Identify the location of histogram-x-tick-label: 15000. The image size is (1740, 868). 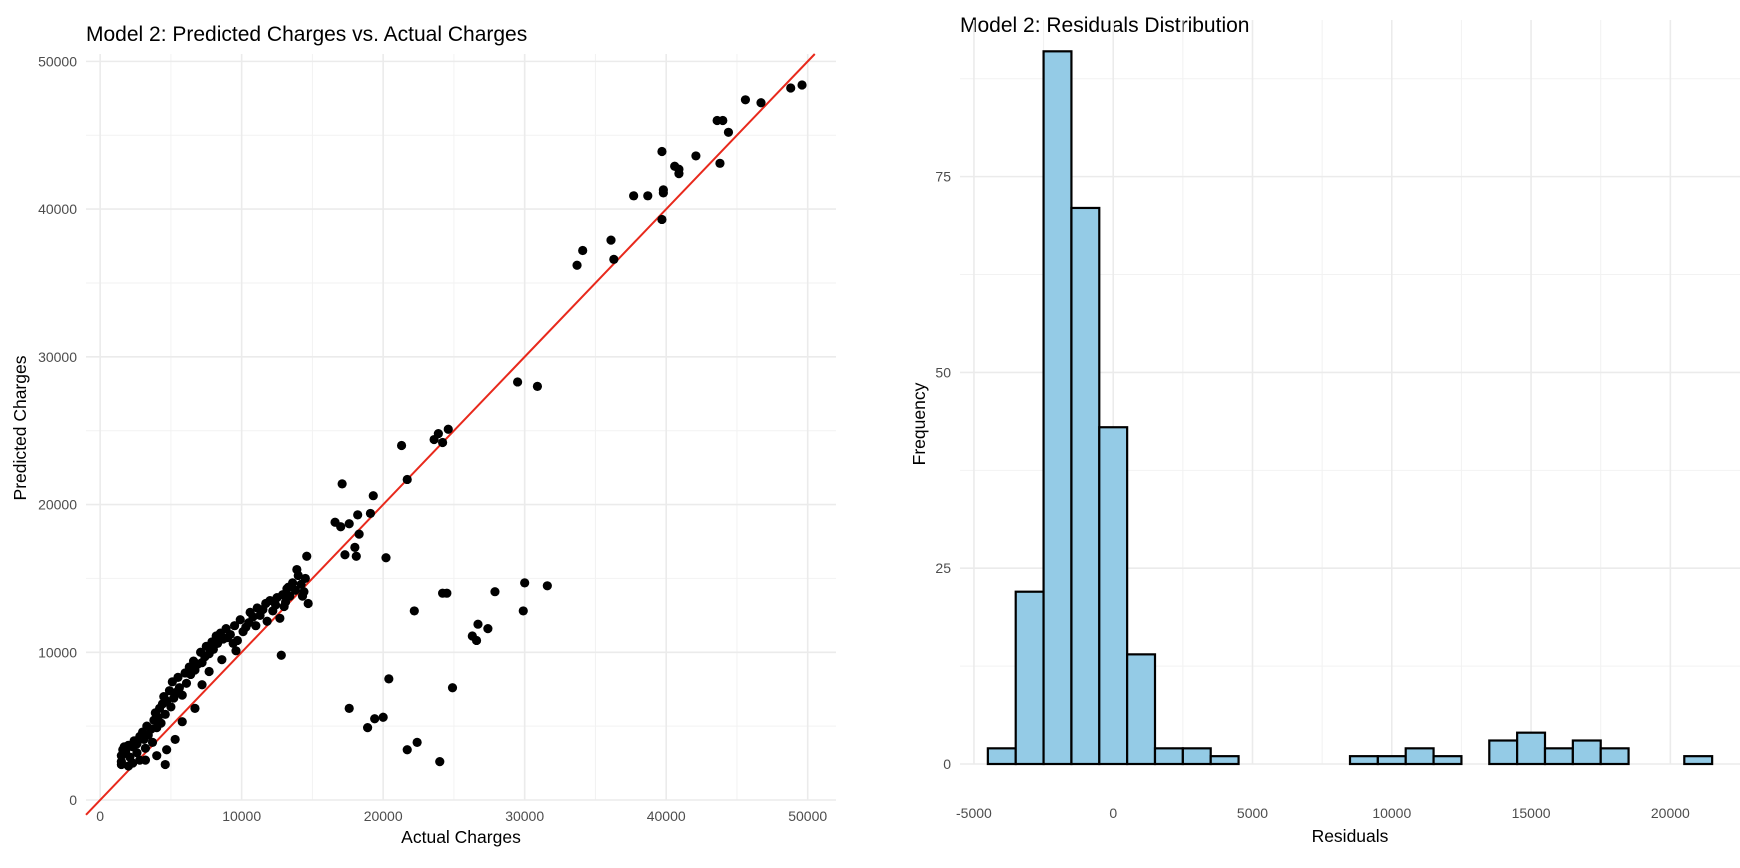
(1531, 813).